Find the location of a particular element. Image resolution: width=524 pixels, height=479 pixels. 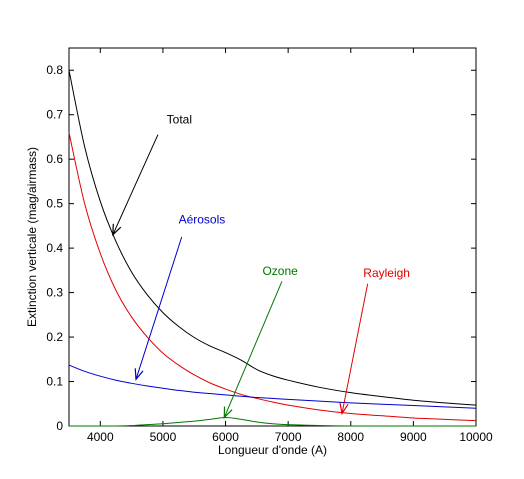

x-axis-label: Longueur d'onde (A) is located at coordinates (272, 450).